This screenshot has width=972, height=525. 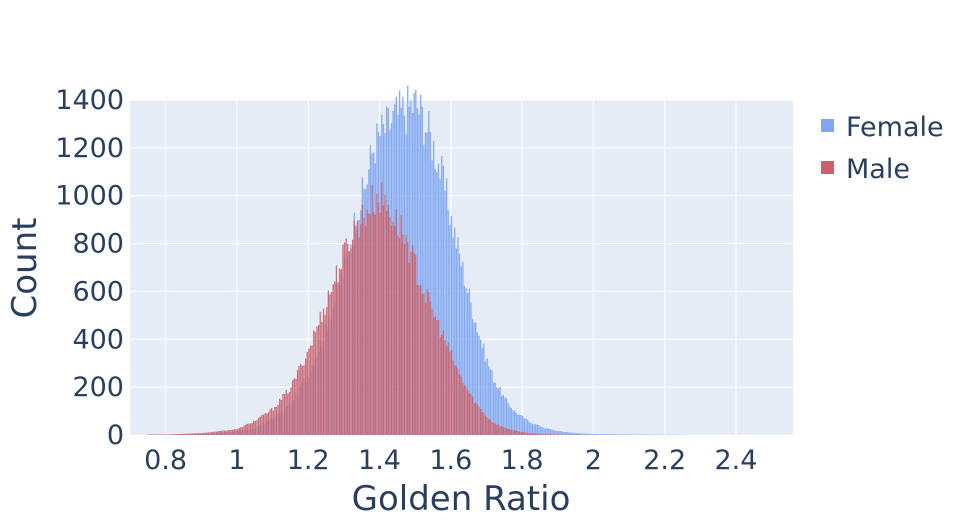 I want to click on y-tick-label: 600, so click(x=98, y=291).